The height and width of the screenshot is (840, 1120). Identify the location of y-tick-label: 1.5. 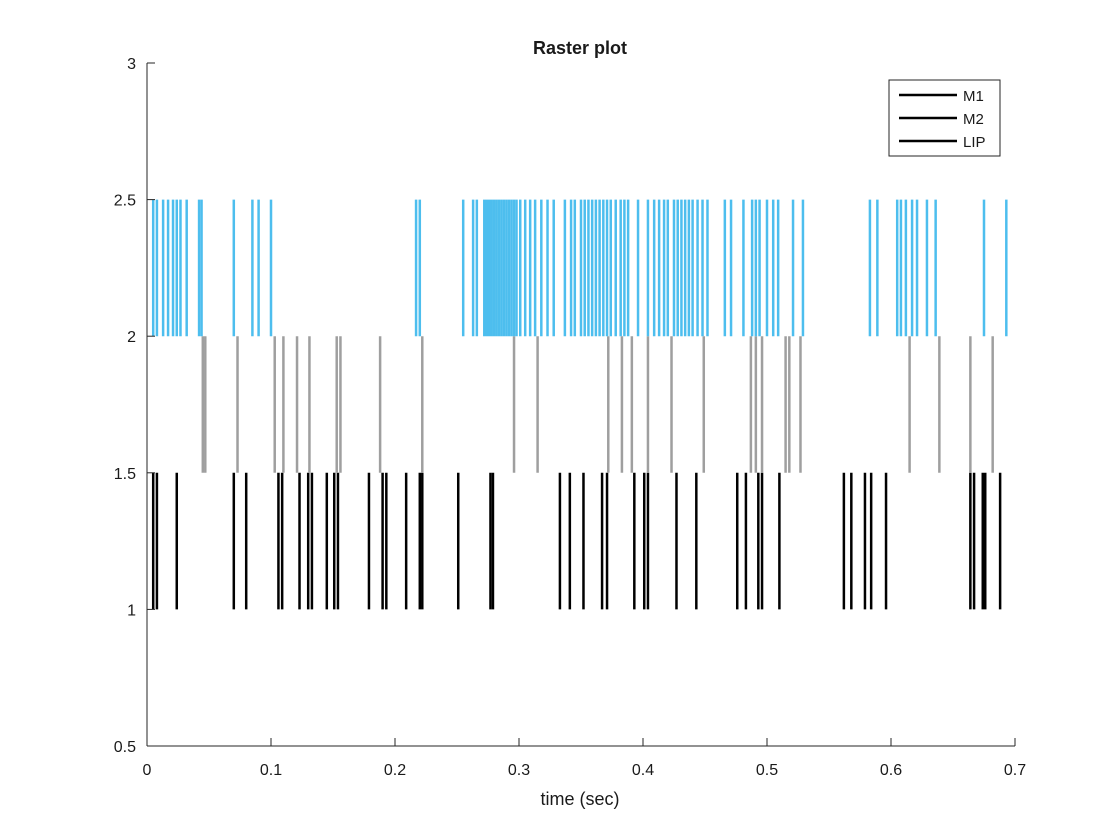
(125, 474).